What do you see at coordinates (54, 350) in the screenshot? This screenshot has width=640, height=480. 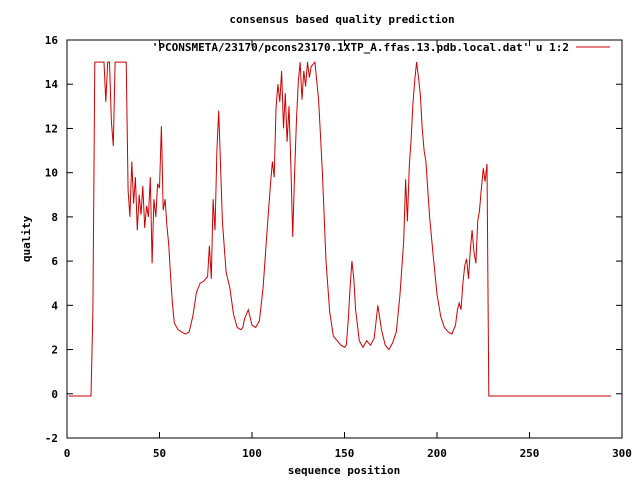 I see `y-tick-label: 2` at bounding box center [54, 350].